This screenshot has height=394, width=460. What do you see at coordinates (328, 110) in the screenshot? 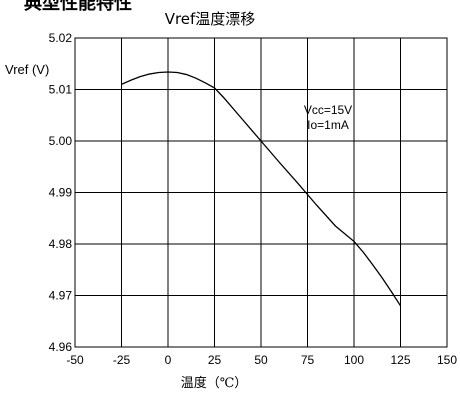
I see `annotation-vcc: Vcc=15V` at bounding box center [328, 110].